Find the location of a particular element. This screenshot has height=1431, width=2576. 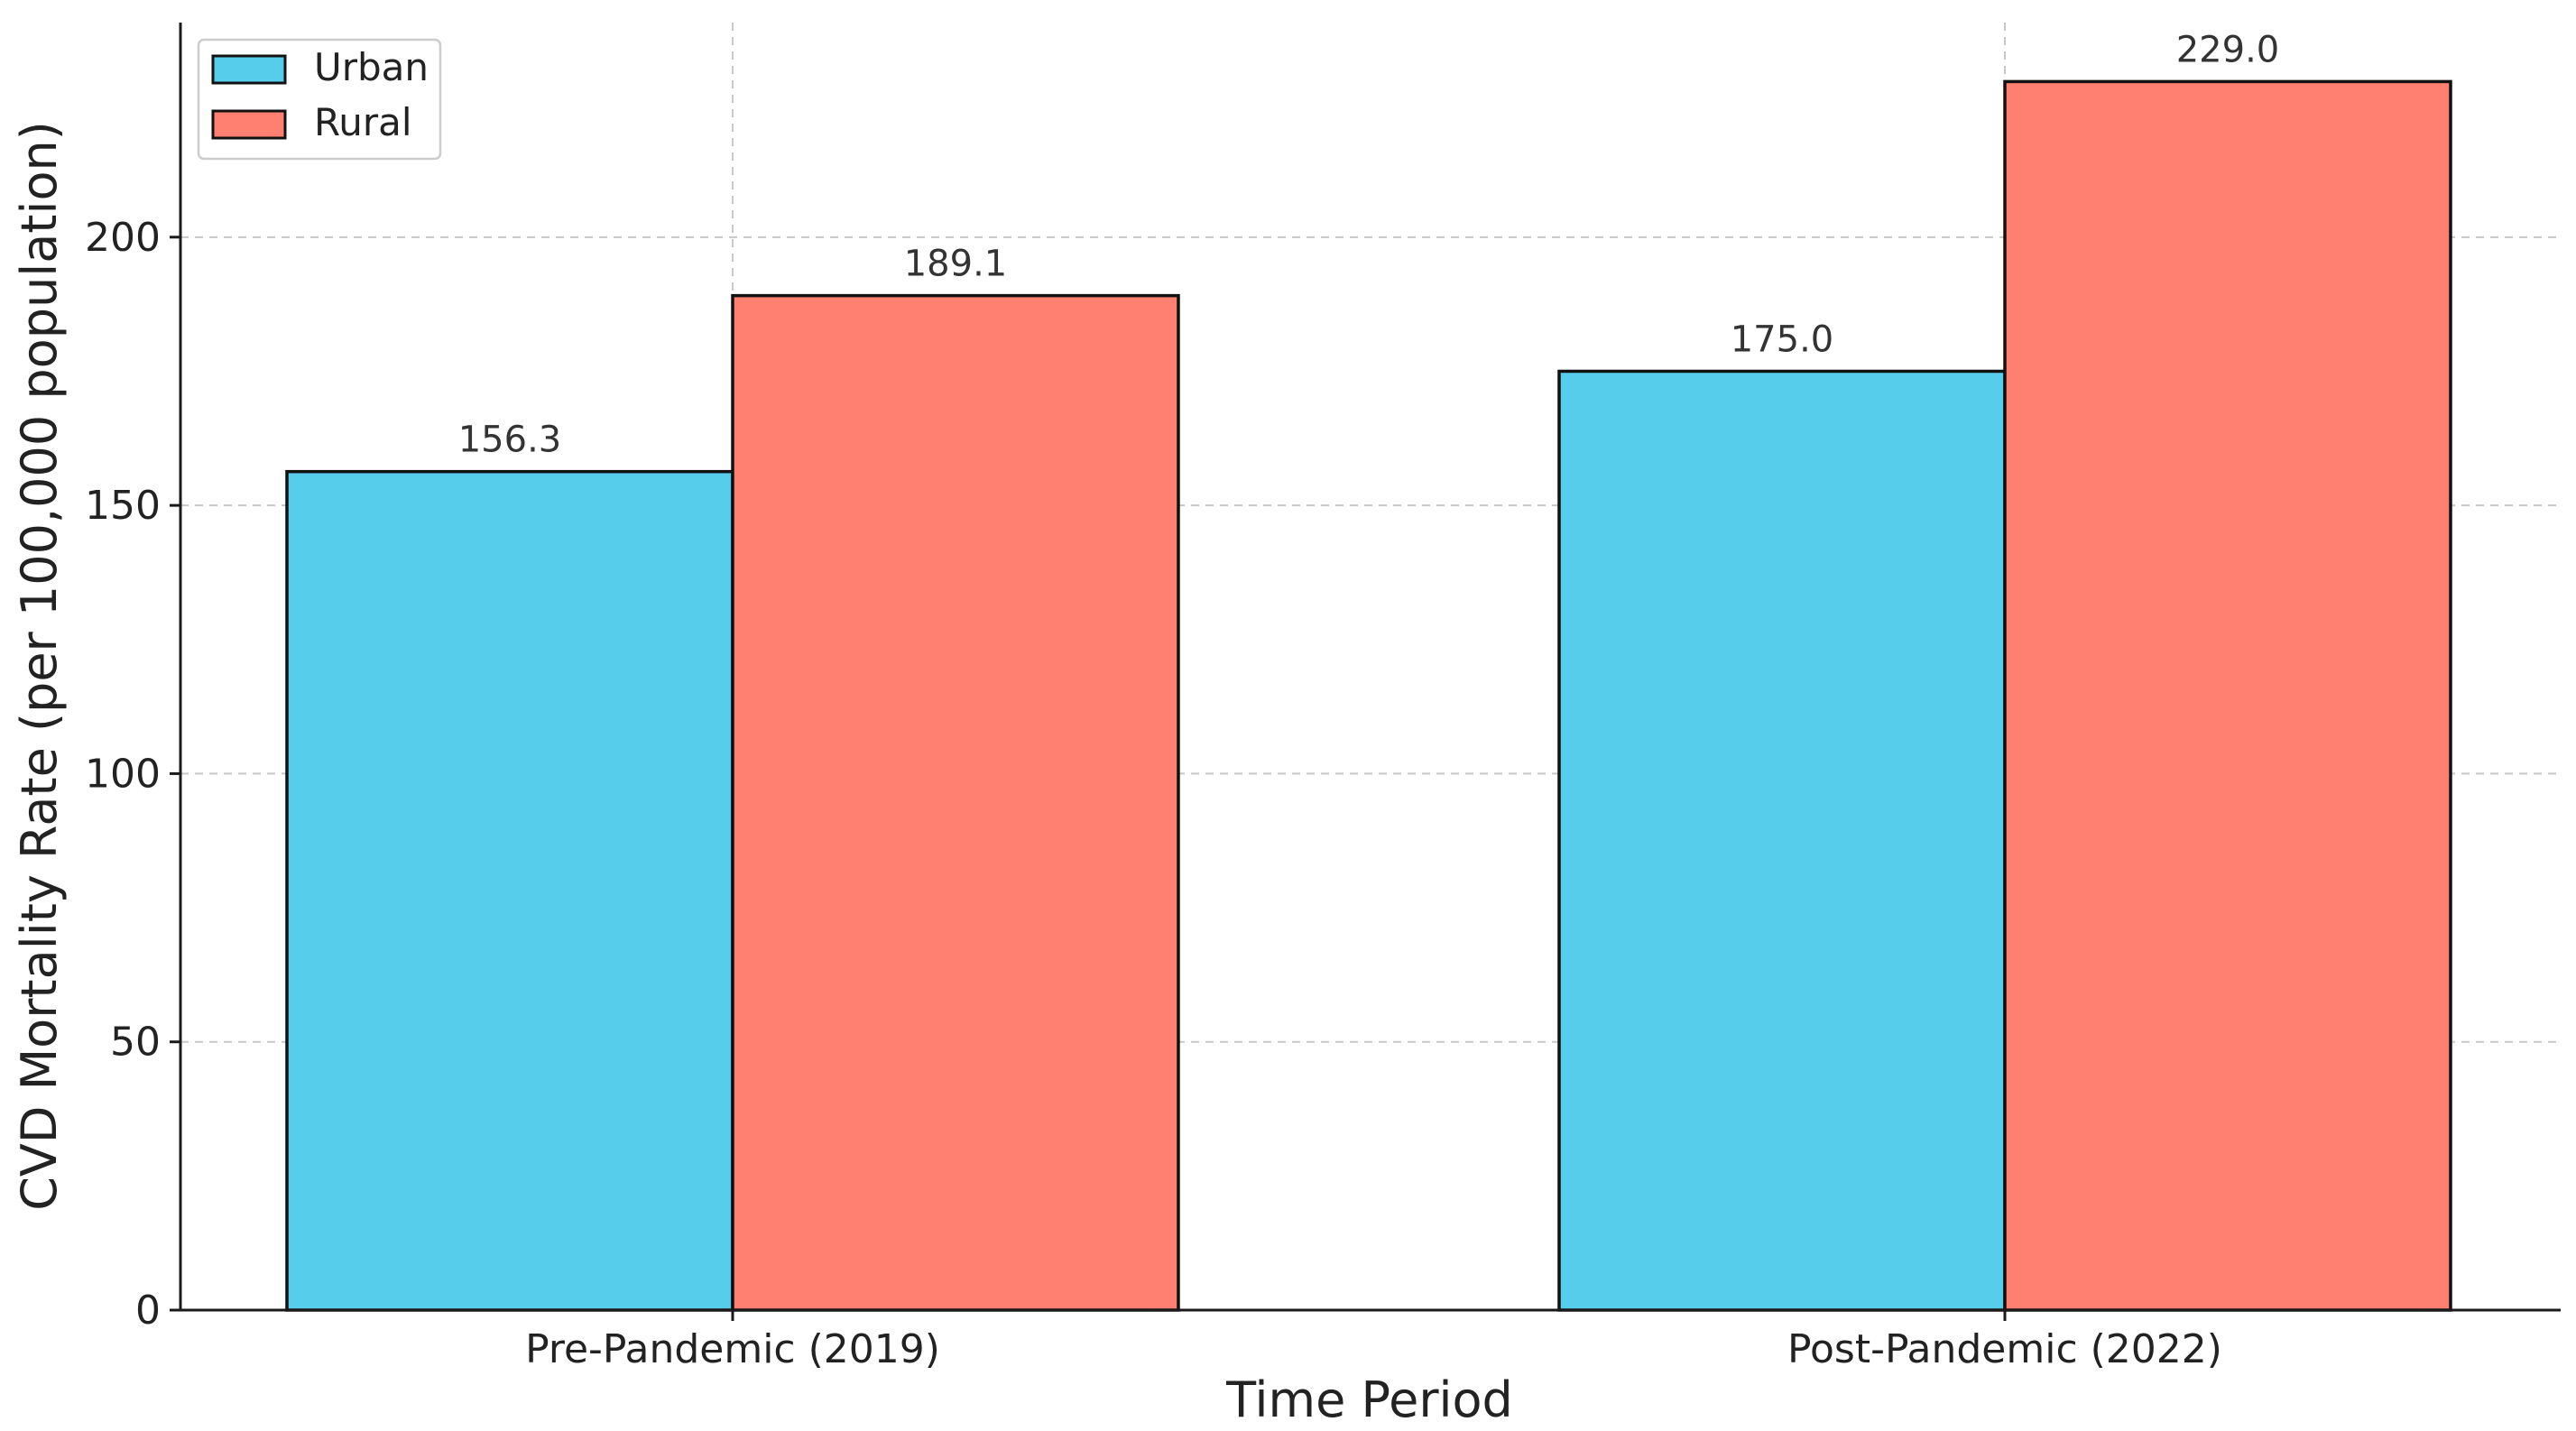

y-axis-ticks: 0 50 100 150 200 is located at coordinates (132, 774).